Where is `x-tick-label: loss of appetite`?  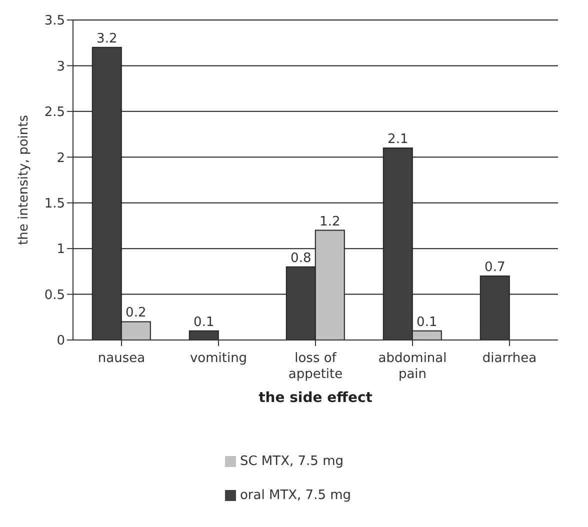
x-tick-label: loss of appetite is located at coordinates (315, 366).